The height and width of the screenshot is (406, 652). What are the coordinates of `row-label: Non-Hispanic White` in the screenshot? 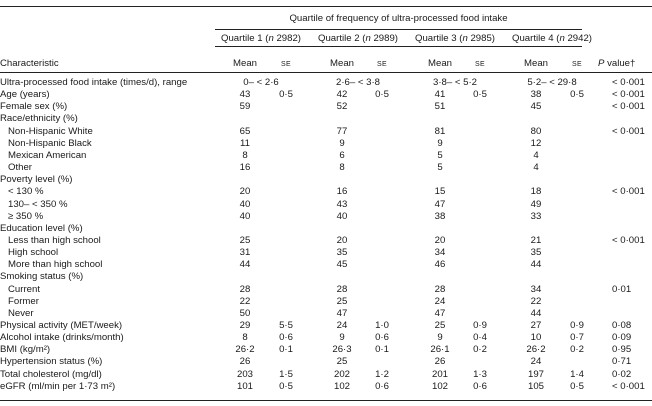 It's located at (50, 131).